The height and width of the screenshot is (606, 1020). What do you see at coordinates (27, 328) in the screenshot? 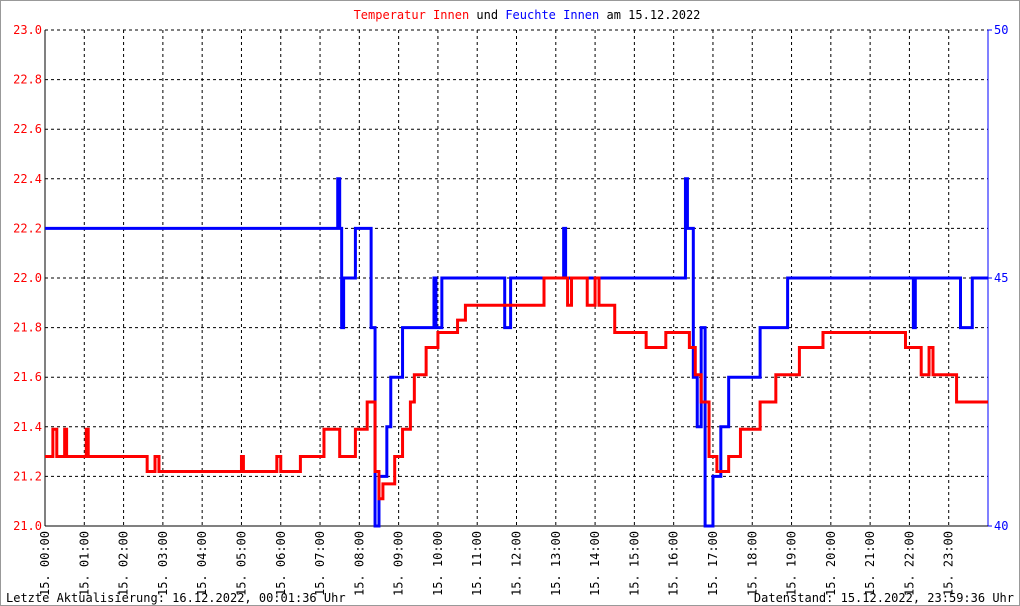
I see `y-tick-label: 21.8` at bounding box center [27, 328].